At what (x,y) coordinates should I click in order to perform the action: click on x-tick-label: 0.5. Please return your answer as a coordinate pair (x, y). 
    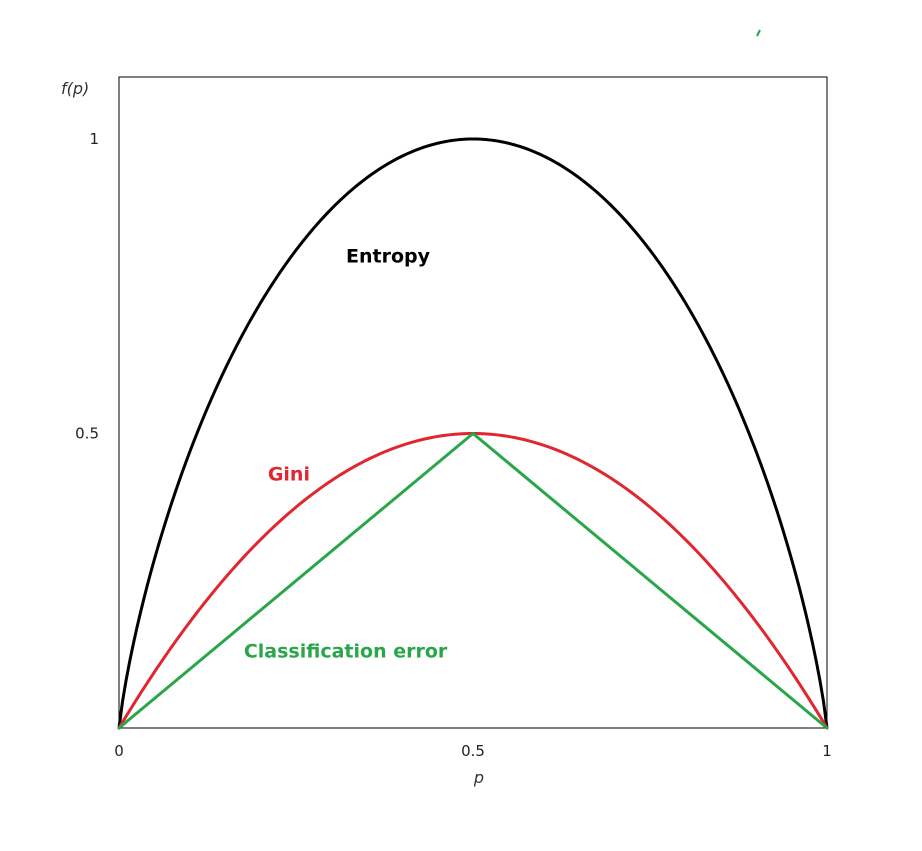
    Looking at the image, I should click on (473, 751).